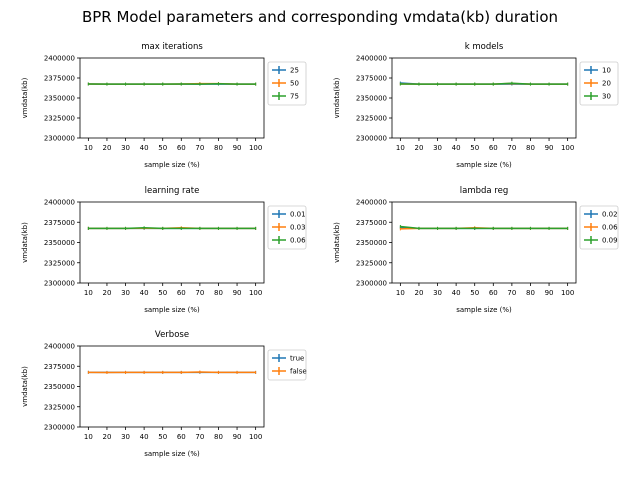  I want to click on legend-label: 0.09, so click(610, 241).